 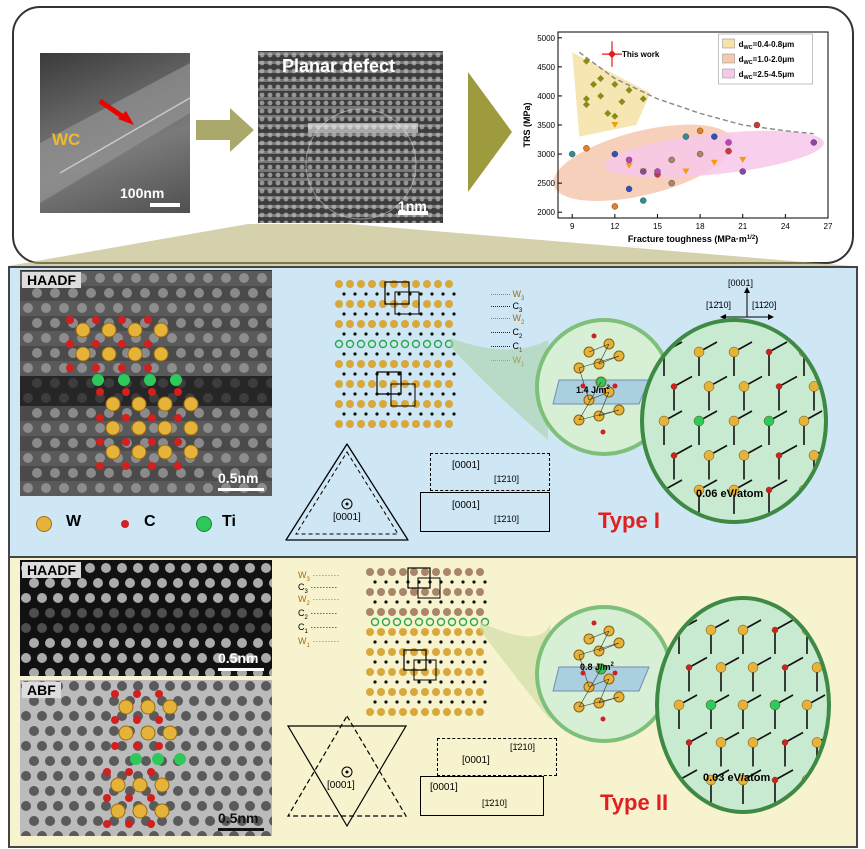 What do you see at coordinates (604, 674) in the screenshot?
I see `type-ii-interface-circle` at bounding box center [604, 674].